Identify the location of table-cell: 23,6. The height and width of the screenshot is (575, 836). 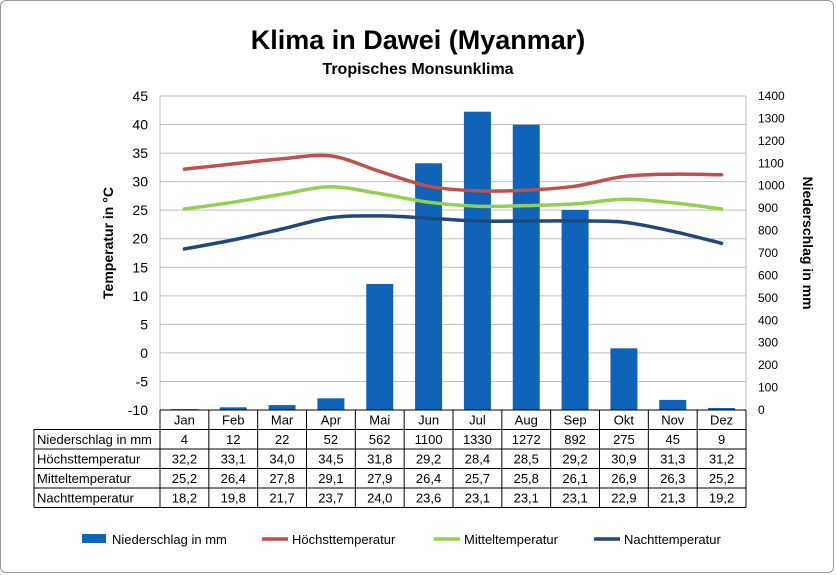
(428, 498).